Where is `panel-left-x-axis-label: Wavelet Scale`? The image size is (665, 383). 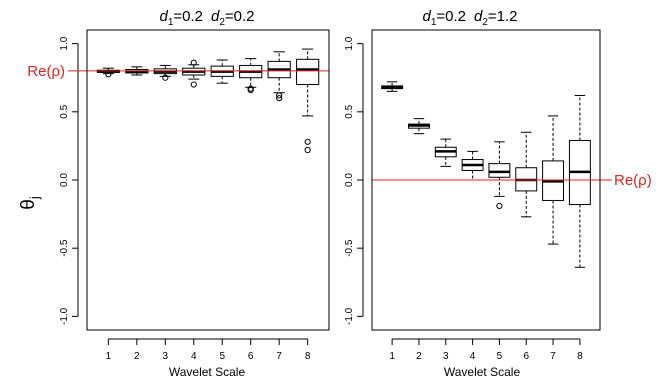
panel-left-x-axis-label: Wavelet Scale is located at coordinates (207, 372).